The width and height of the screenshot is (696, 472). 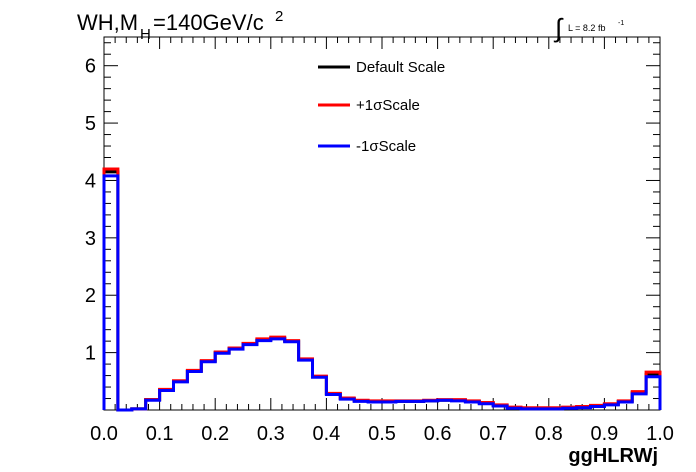 I want to click on x-tick-label: 0.0, so click(x=104, y=434).